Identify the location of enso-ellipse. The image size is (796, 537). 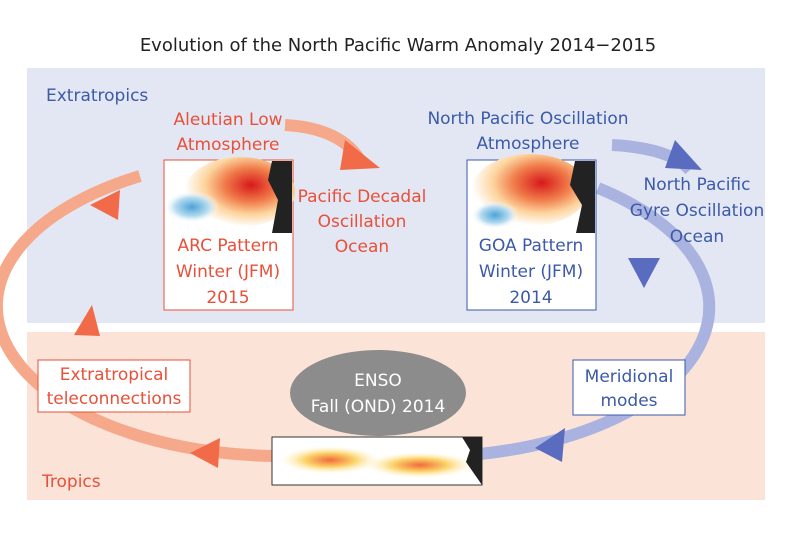
(378, 393).